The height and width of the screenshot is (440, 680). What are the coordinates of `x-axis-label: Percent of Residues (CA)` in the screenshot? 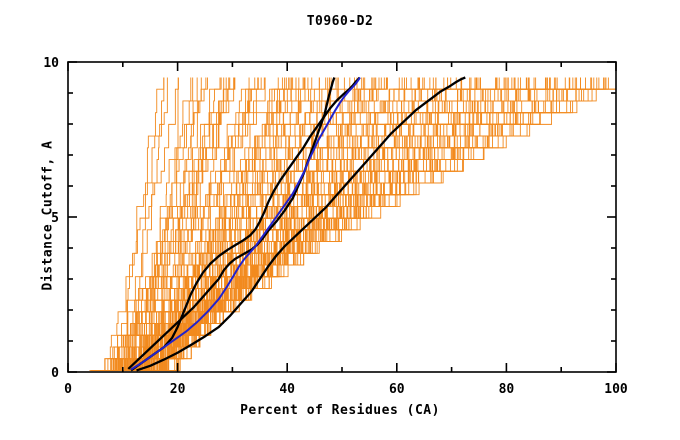 It's located at (340, 410).